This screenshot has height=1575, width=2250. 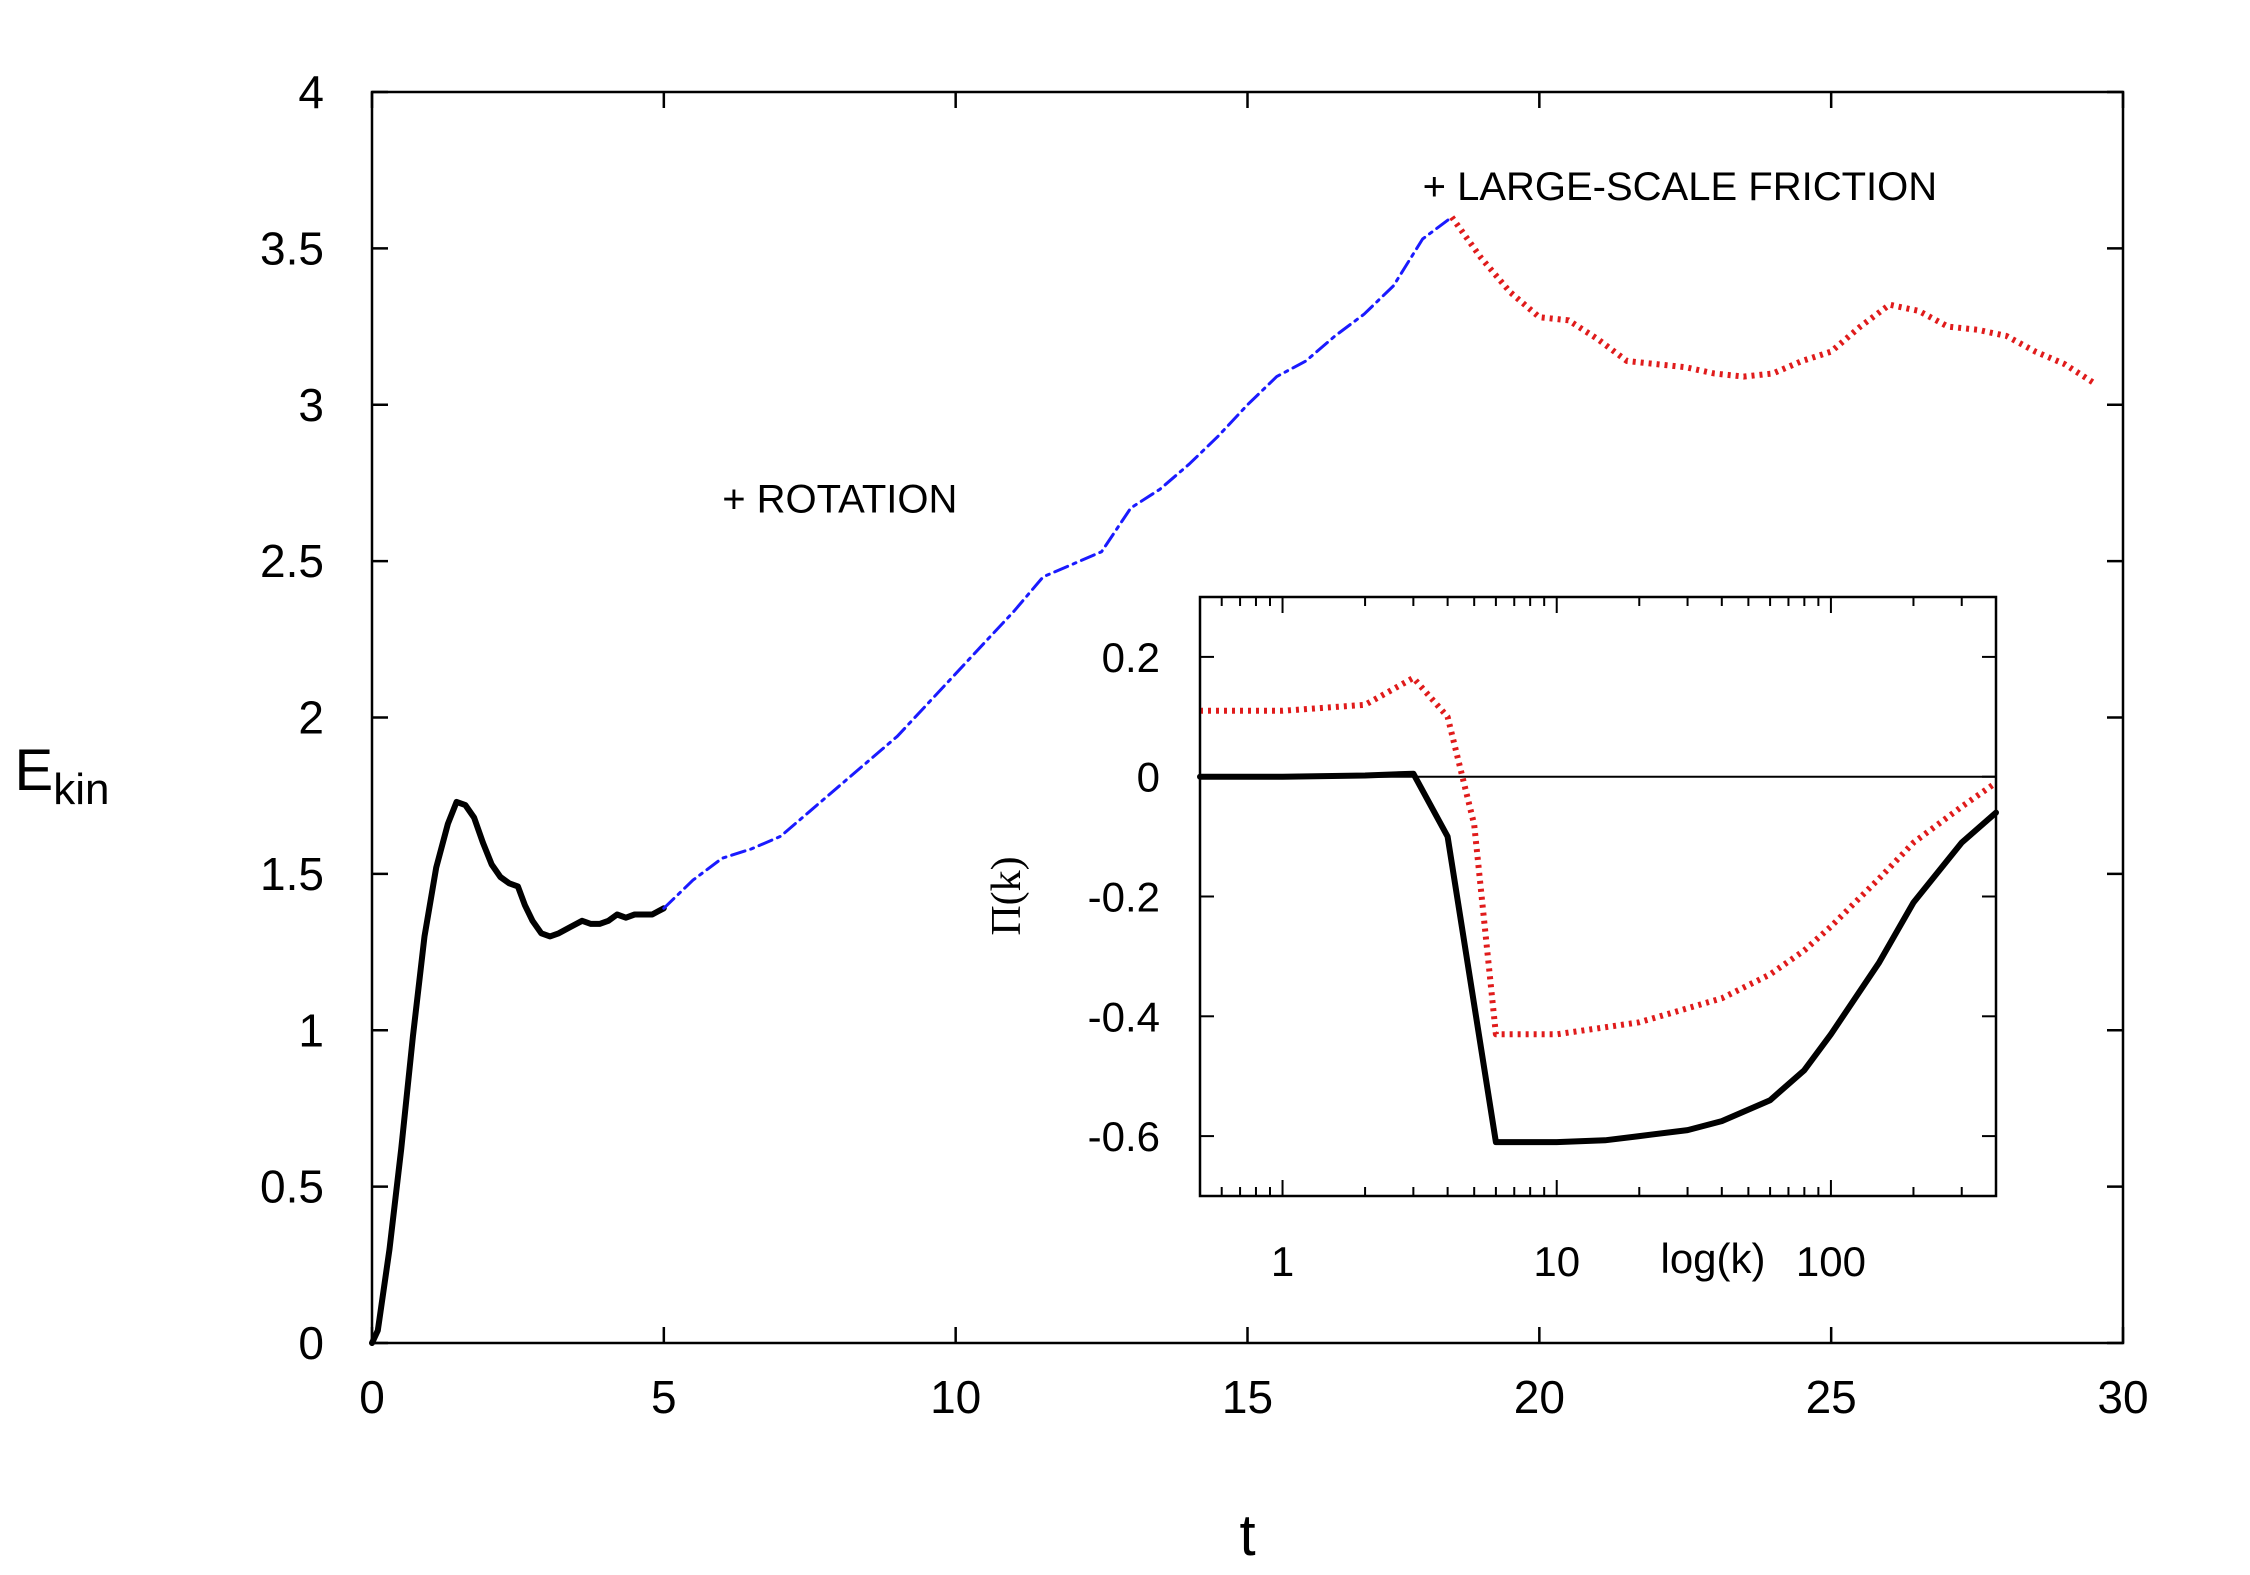 I want to click on main-x-tick-label: 15, so click(x=1247, y=1397).